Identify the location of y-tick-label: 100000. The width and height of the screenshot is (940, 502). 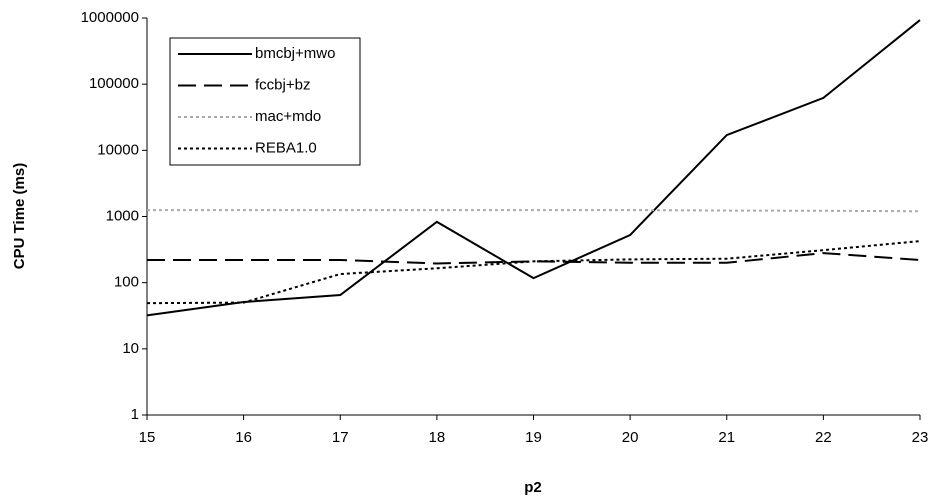
(114, 83).